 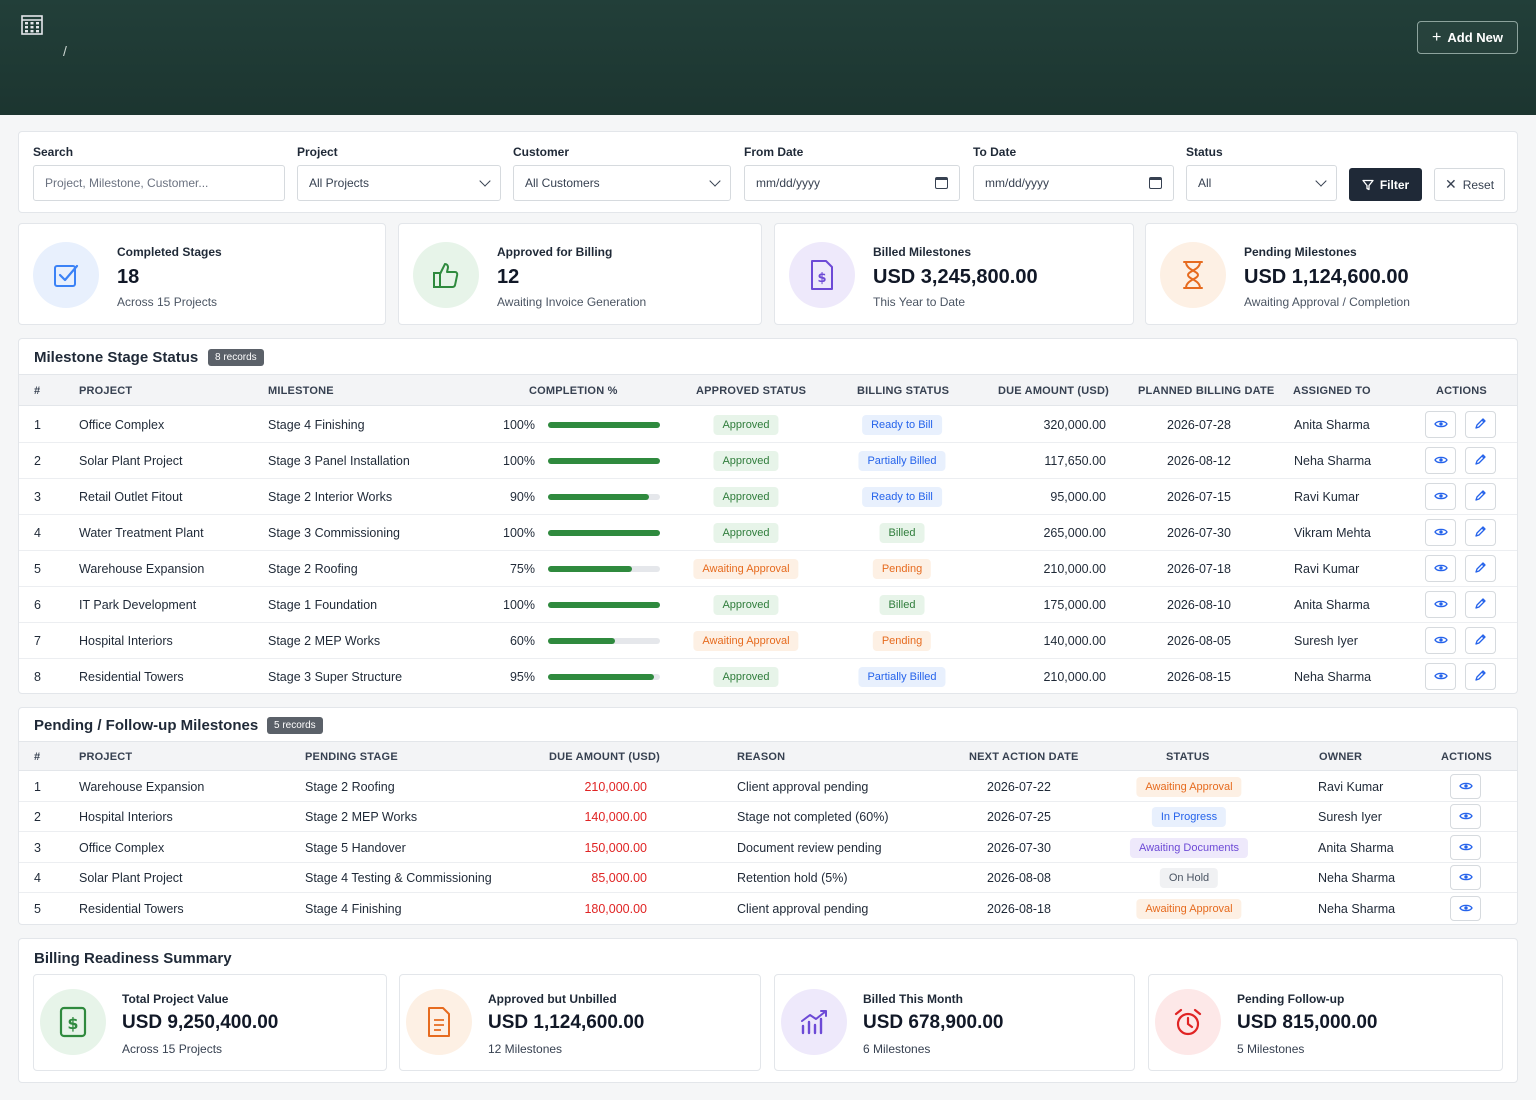 I want to click on planned-billing-date: 2026-07-28, so click(x=1199, y=425).